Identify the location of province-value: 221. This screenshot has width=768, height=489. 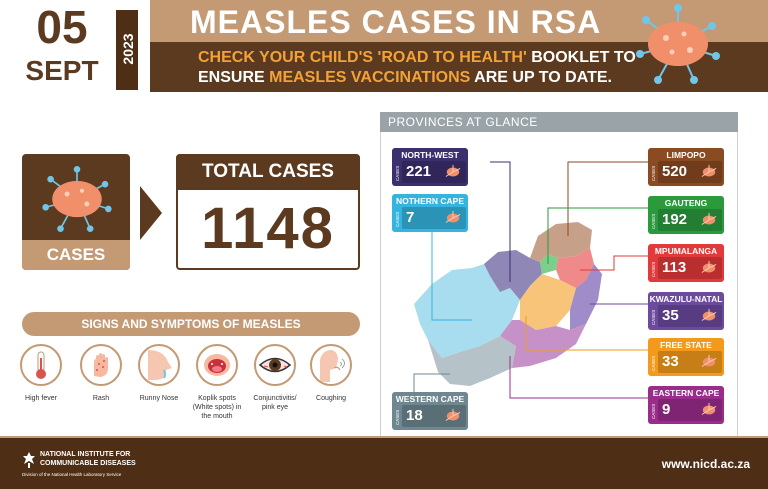
(419, 171).